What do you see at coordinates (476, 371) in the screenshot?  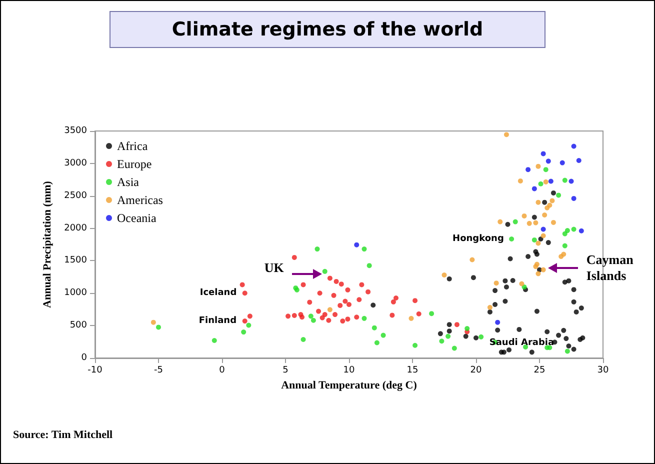 I see `x-tick-label: 20` at bounding box center [476, 371].